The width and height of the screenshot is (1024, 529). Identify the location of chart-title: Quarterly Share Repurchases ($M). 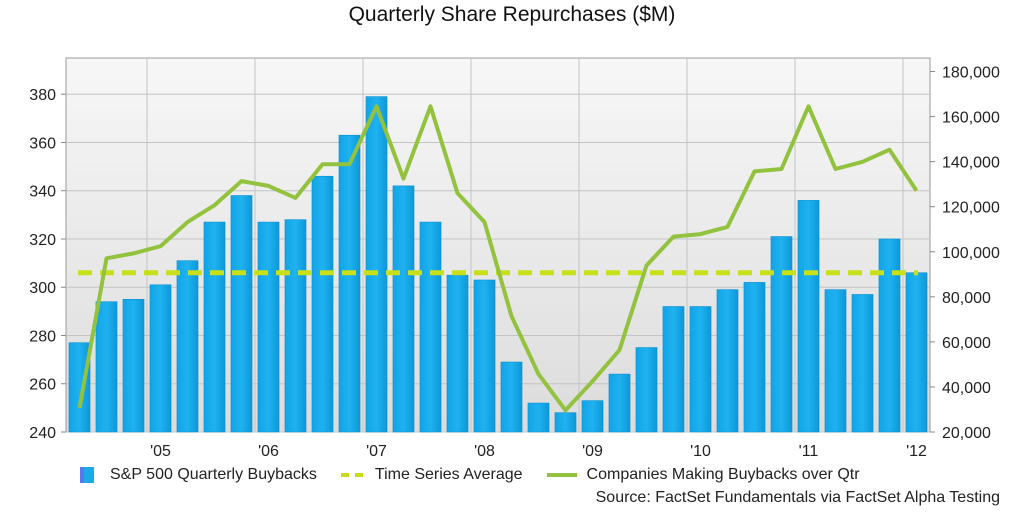
(512, 14).